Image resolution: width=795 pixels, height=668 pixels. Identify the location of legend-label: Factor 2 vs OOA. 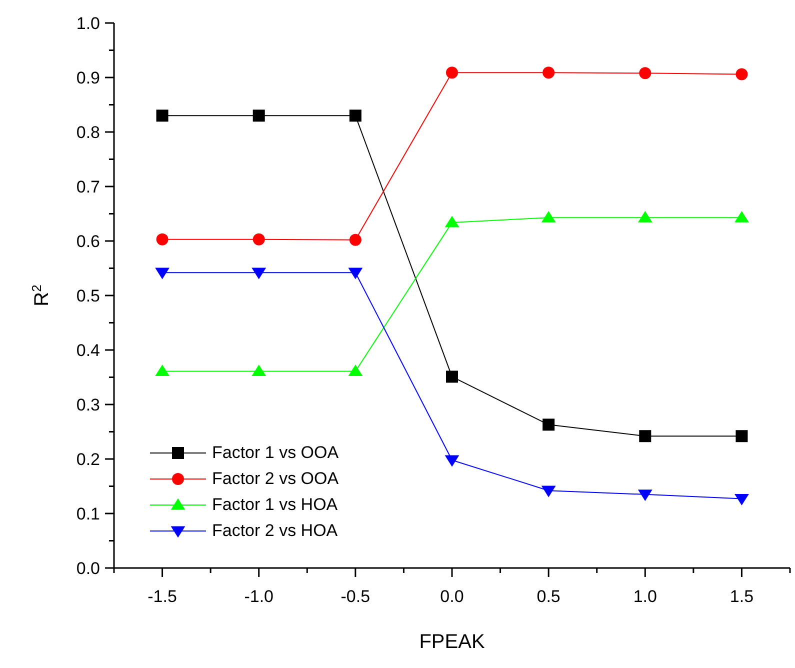
(275, 479).